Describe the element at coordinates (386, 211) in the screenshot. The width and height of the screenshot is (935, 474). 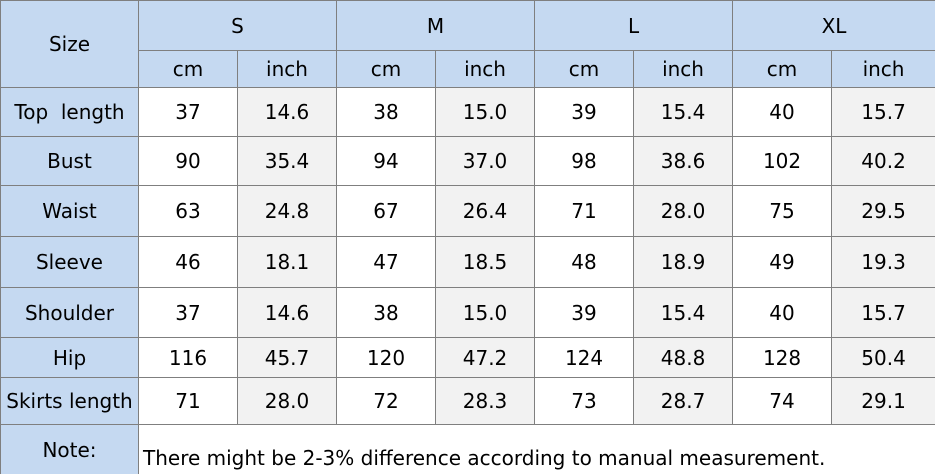
I see `value-cell: 67` at that location.